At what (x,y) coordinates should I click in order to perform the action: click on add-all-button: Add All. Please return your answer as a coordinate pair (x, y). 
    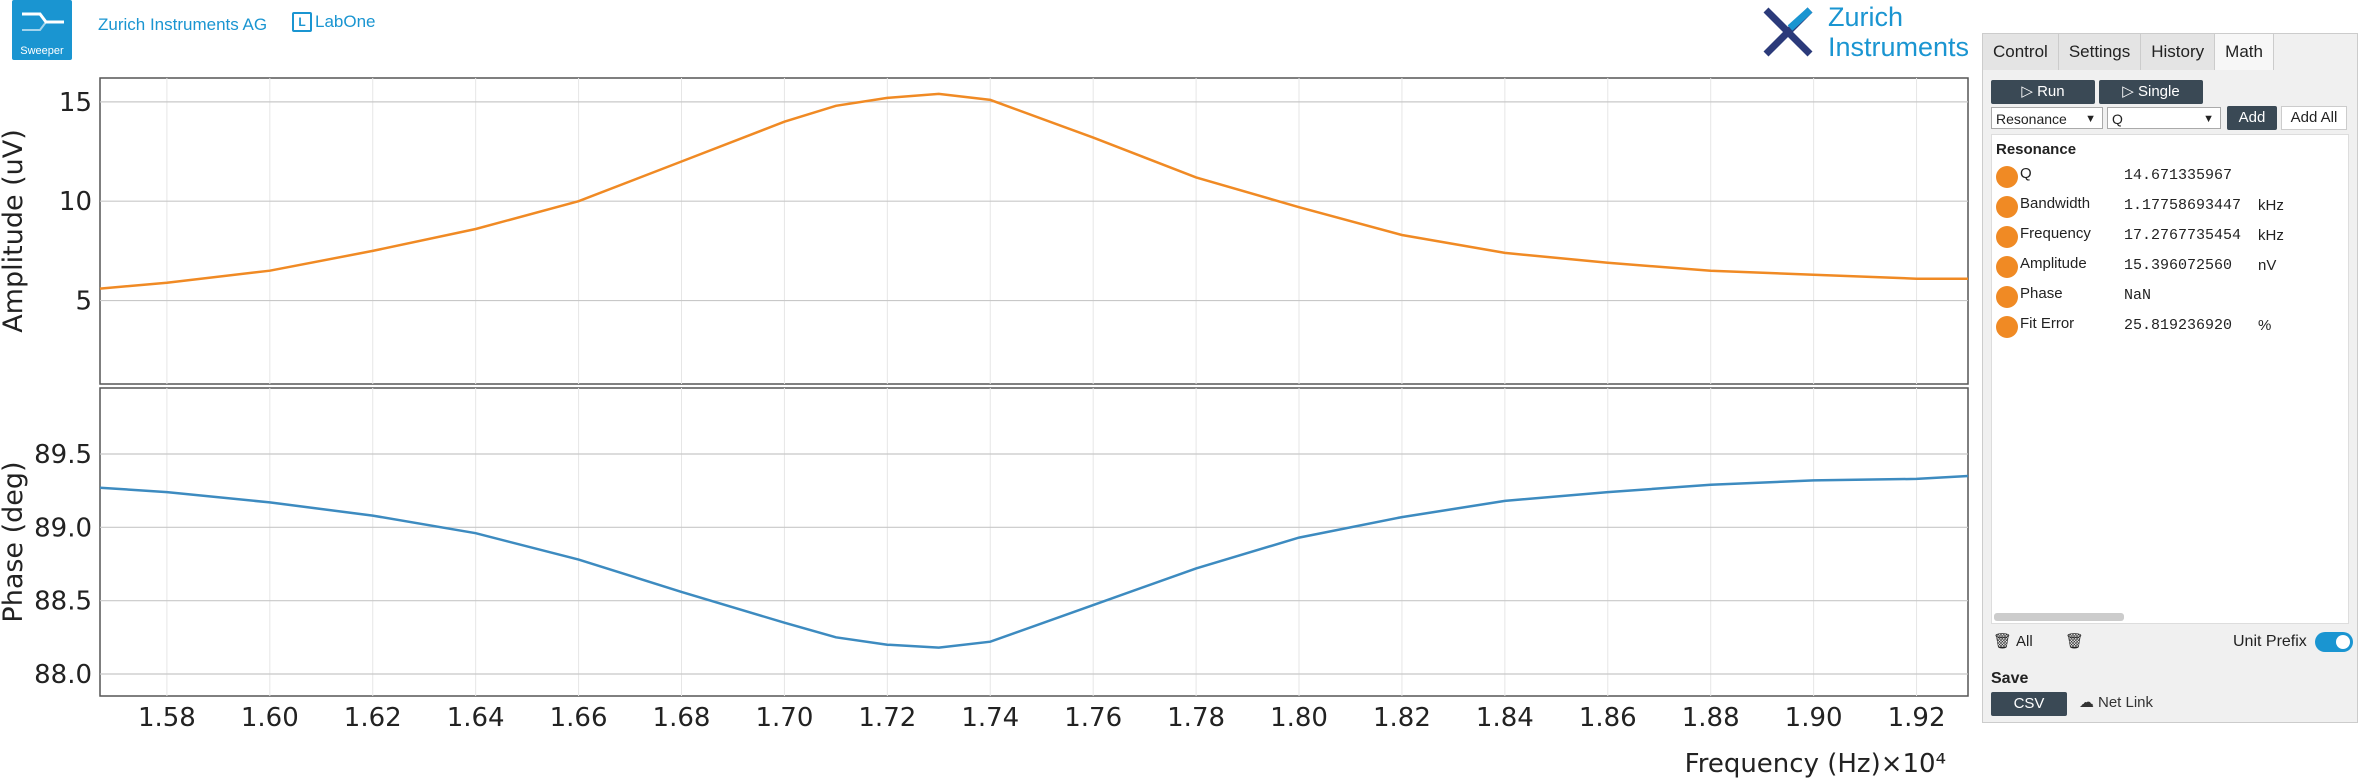
    Looking at the image, I should click on (2314, 118).